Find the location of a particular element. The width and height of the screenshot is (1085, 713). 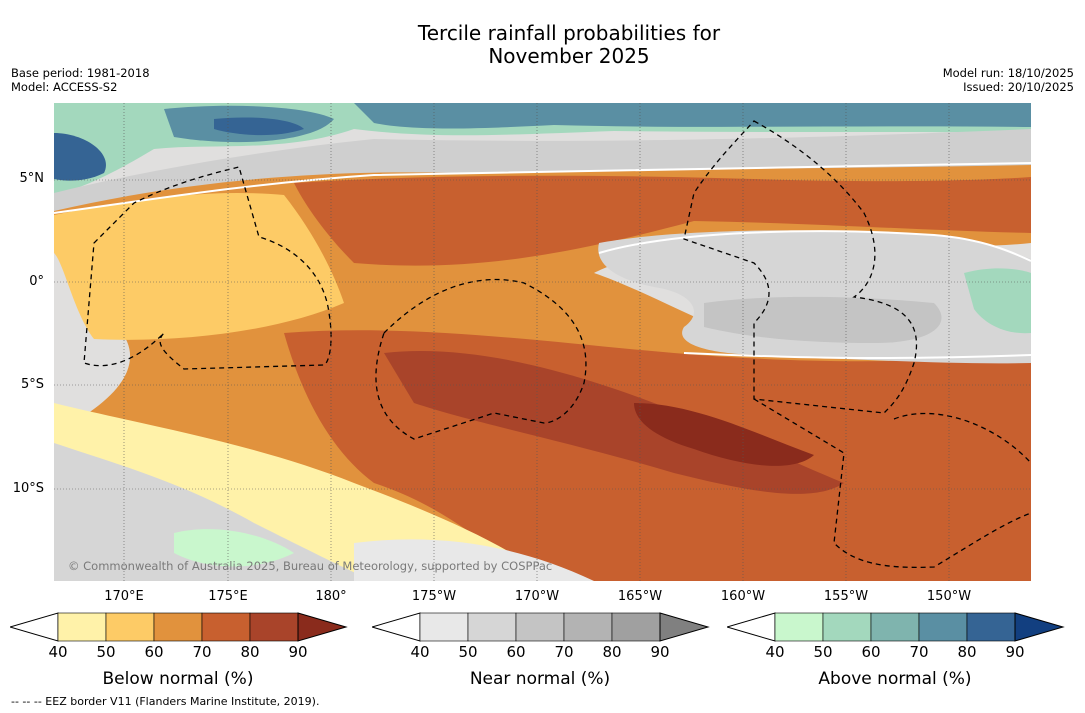

lon-label-170w: 170°W is located at coordinates (537, 596).